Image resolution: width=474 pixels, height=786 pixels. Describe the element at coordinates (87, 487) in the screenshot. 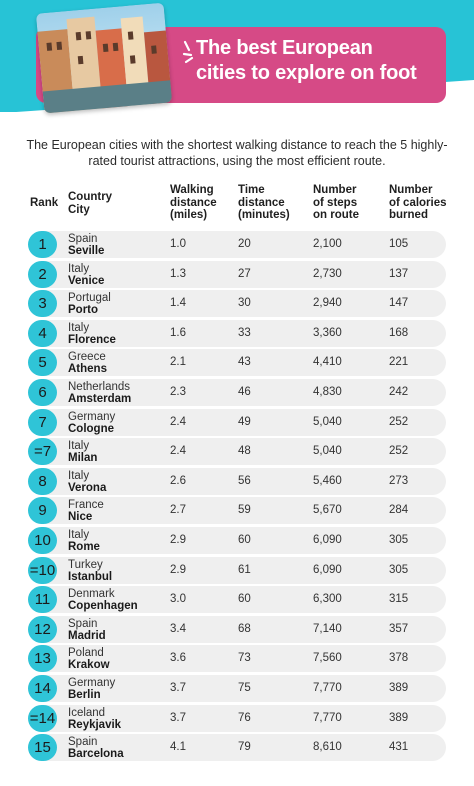

I see `city-name: Verona` at that location.